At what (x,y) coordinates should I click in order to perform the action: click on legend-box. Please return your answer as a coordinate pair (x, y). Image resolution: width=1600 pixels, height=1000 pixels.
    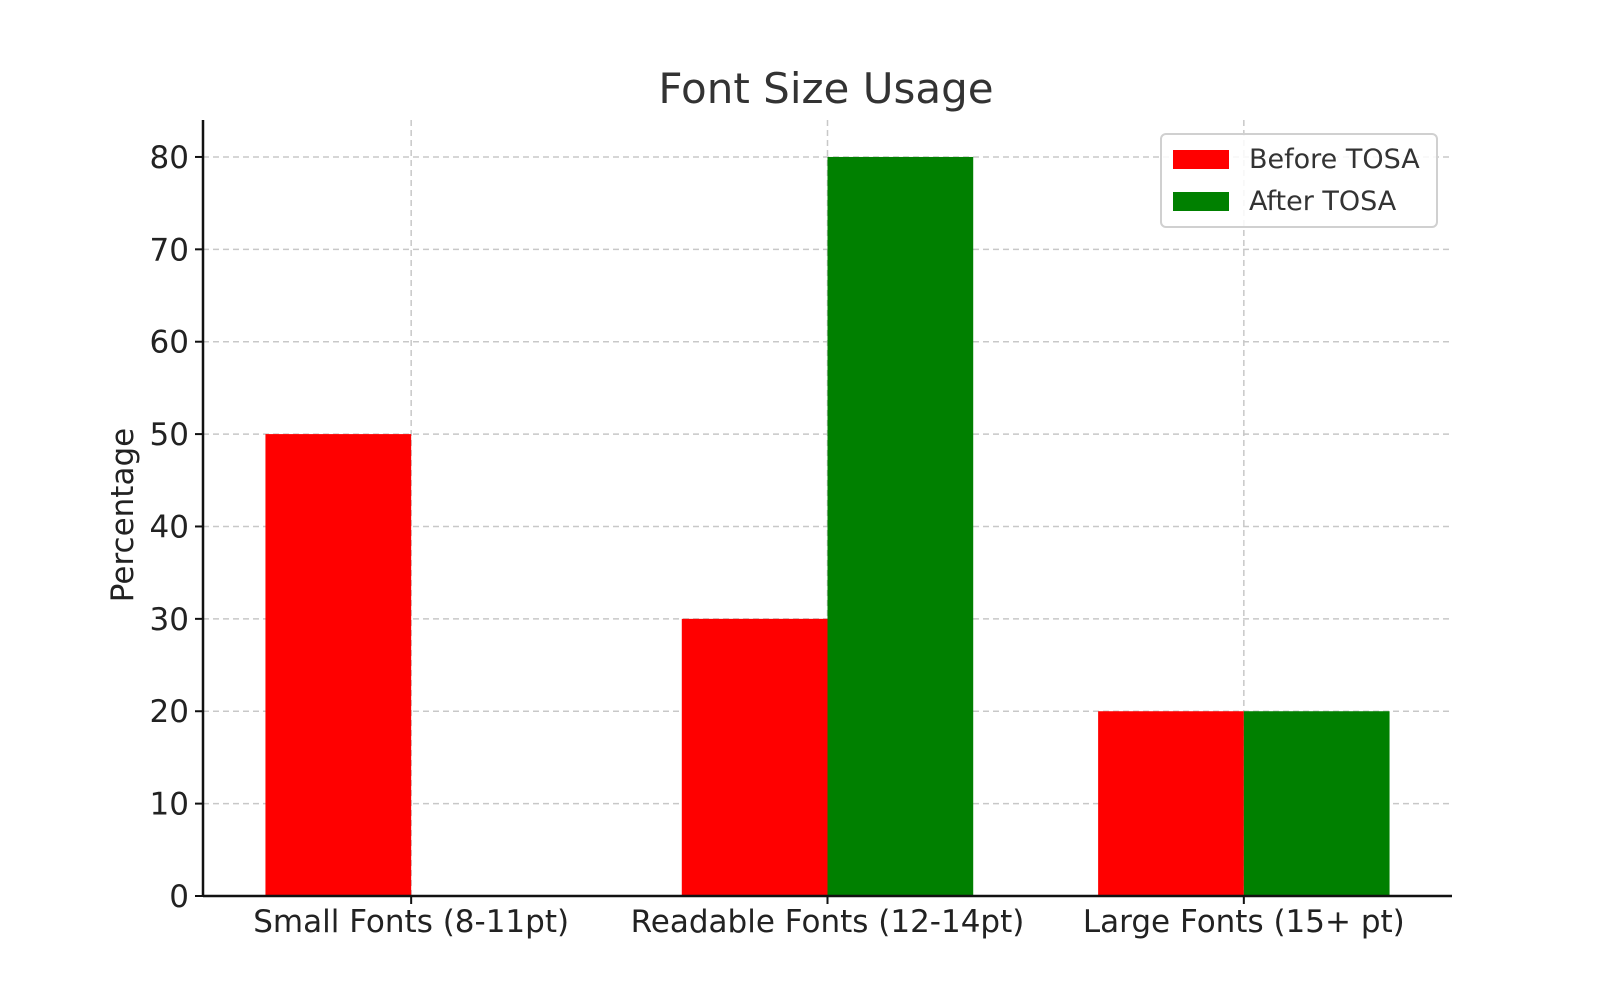
    Looking at the image, I should click on (1299, 180).